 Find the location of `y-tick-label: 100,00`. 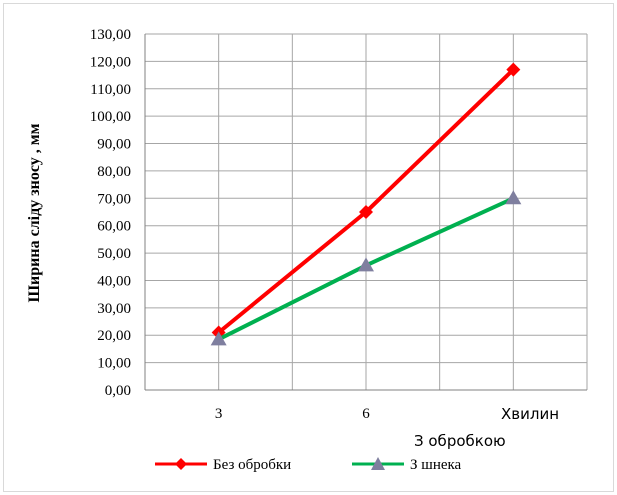

y-tick-label: 100,00 is located at coordinates (110, 117).